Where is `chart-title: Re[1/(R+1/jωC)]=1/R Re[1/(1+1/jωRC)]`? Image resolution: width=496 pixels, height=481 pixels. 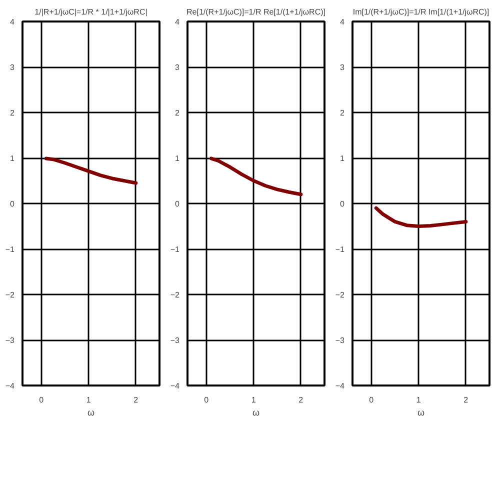
chart-title: Re[1/(R+1/jωC)]=1/R Re[1/(1+1/jωRC)] is located at coordinates (256, 12).